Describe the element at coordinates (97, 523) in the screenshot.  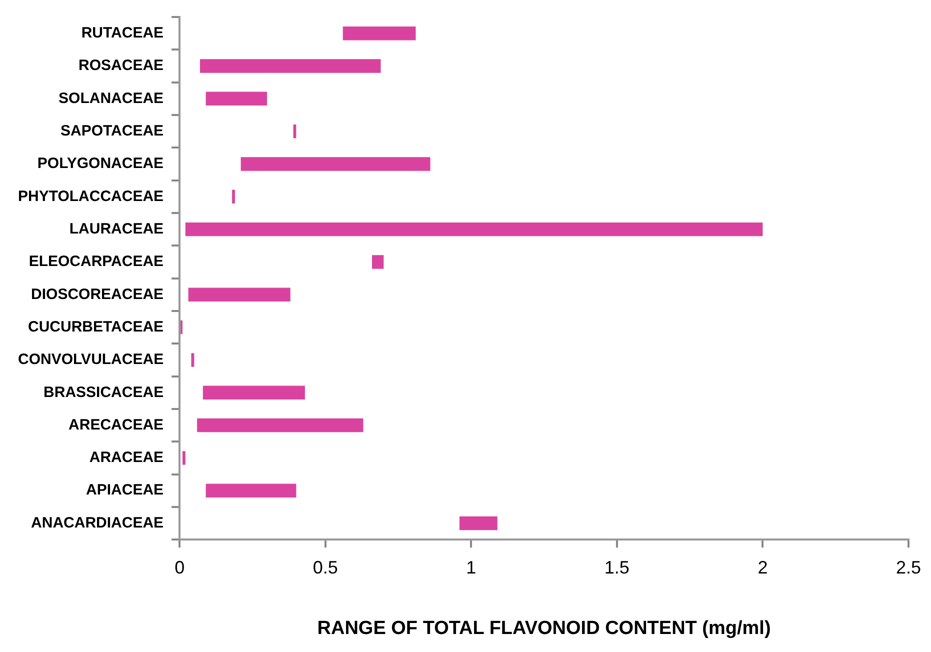
I see `y-tick-label: ANACARDIACEAE` at that location.